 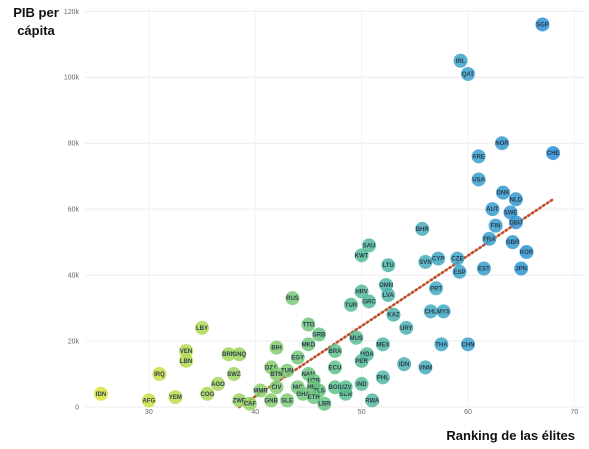 I want to click on data-point: BTN, so click(x=276, y=374).